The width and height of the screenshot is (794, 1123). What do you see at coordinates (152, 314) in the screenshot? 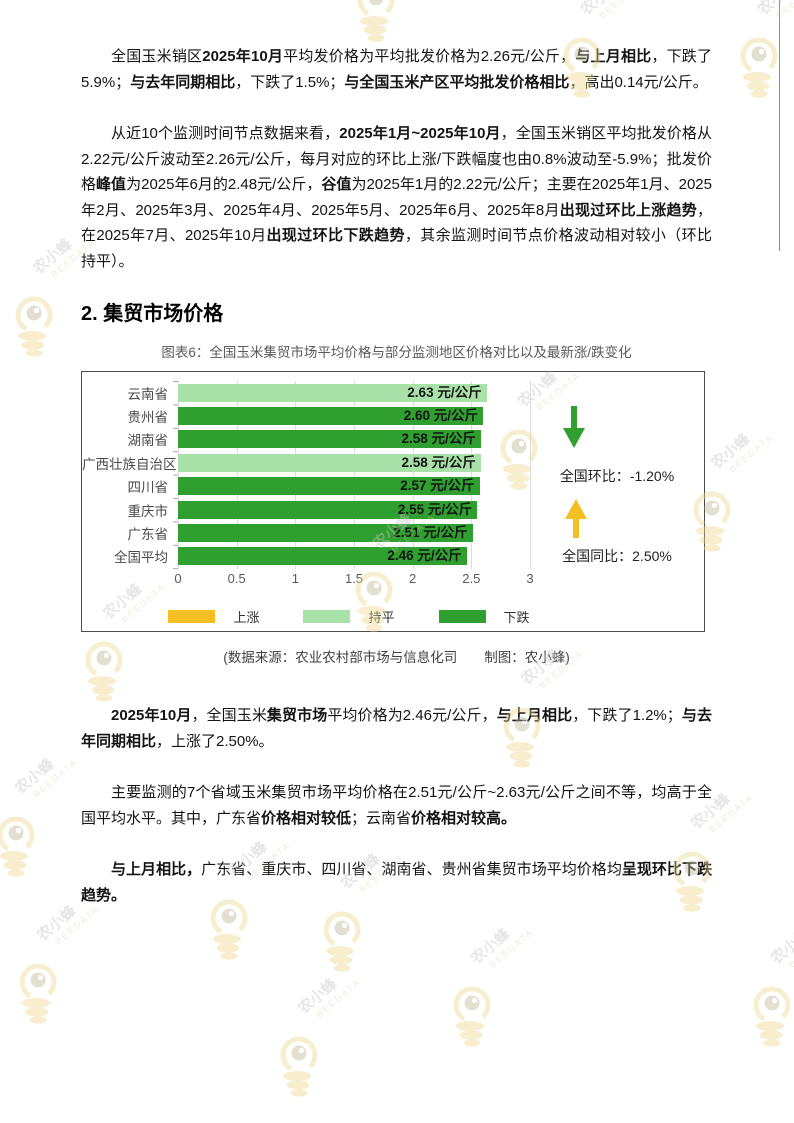
I see `section-heading: 2. 集贸市场价格` at bounding box center [152, 314].